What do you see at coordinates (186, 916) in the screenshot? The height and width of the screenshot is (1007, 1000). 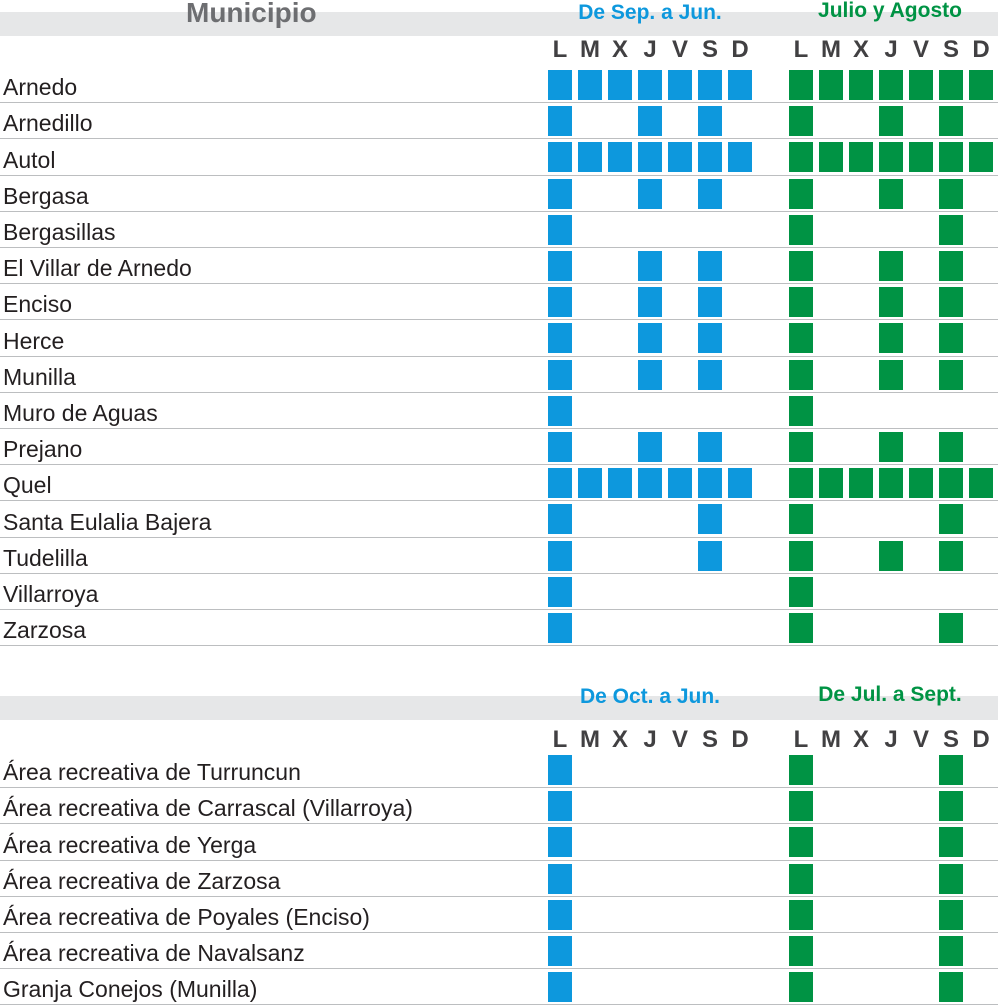 I see `row-label: Área recreativa de Poyales (Enciso)` at bounding box center [186, 916].